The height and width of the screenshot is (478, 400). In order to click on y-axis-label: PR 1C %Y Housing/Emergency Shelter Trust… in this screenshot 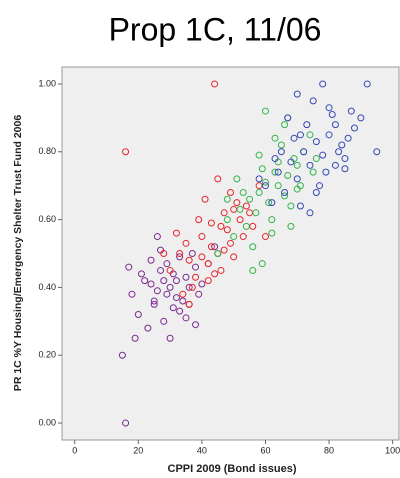, I will do `click(18, 253)`.